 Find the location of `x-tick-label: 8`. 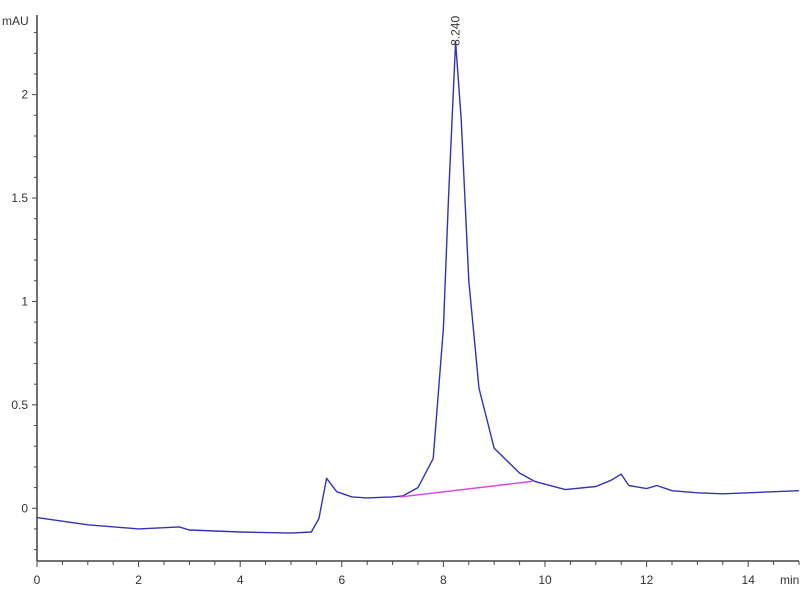

x-tick-label: 8 is located at coordinates (443, 580).